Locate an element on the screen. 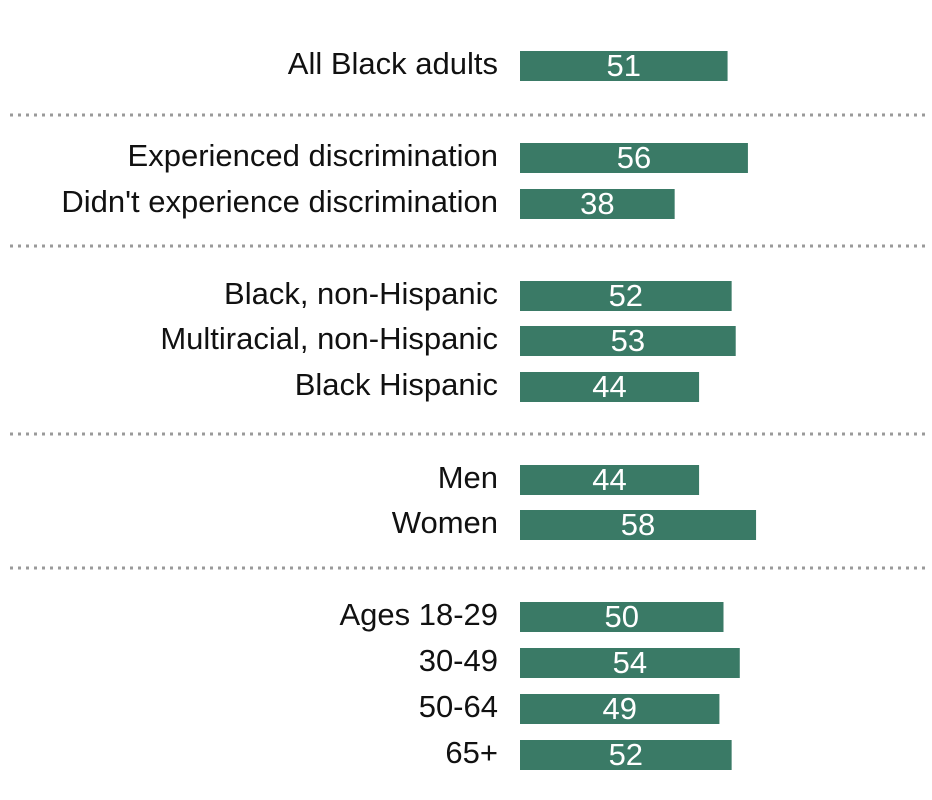 The image size is (932, 800). value-label-multiracial-non-hispanic: 53 is located at coordinates (628, 340).